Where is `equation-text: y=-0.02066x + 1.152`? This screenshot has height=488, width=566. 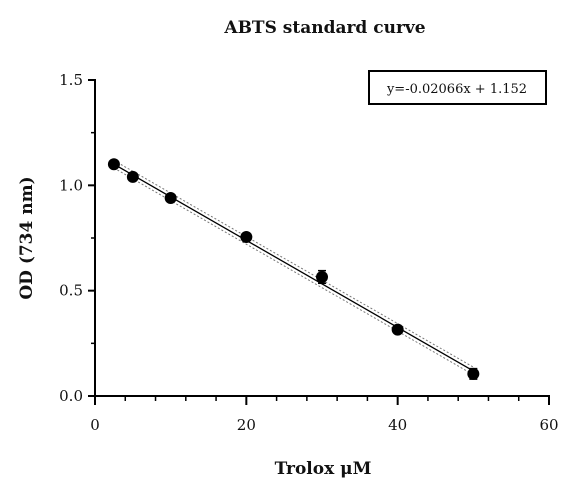
equation-text: y=-0.02066x + 1.152 is located at coordinates (456, 89).